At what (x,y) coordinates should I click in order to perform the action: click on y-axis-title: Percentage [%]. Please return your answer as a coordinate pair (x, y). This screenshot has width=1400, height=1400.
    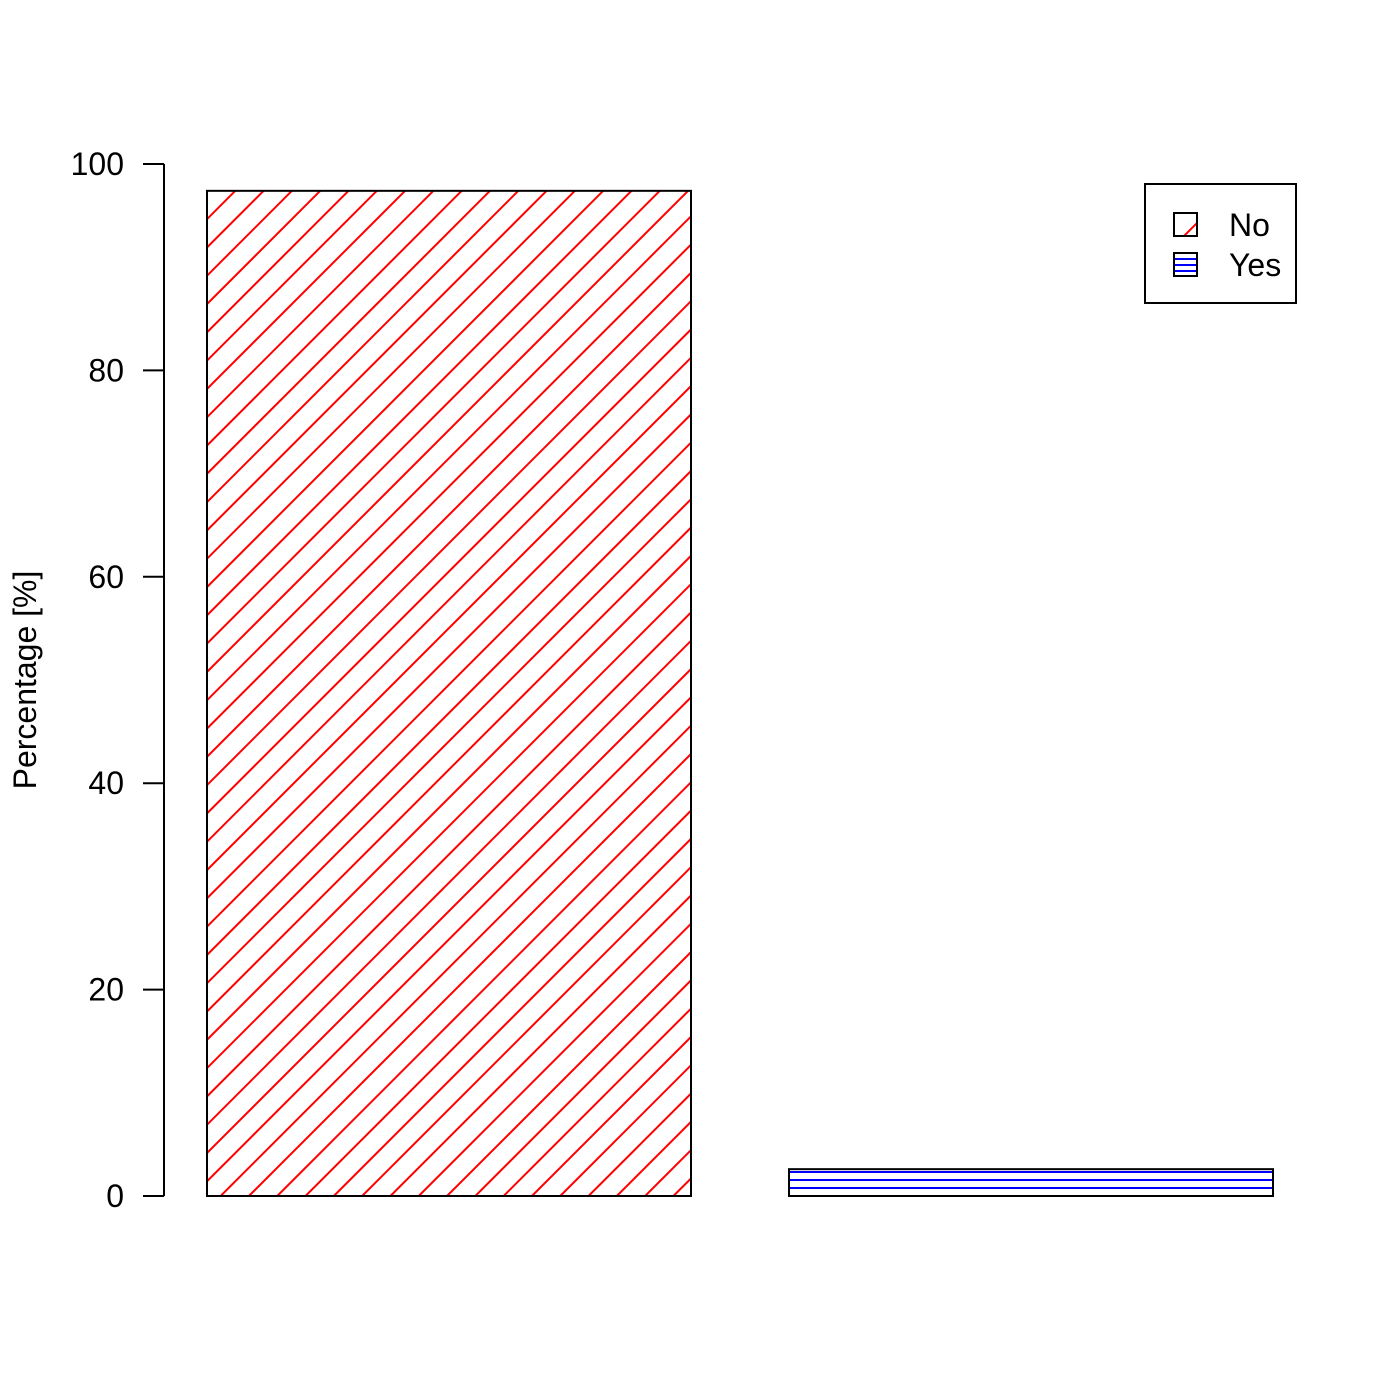
    Looking at the image, I should click on (25, 680).